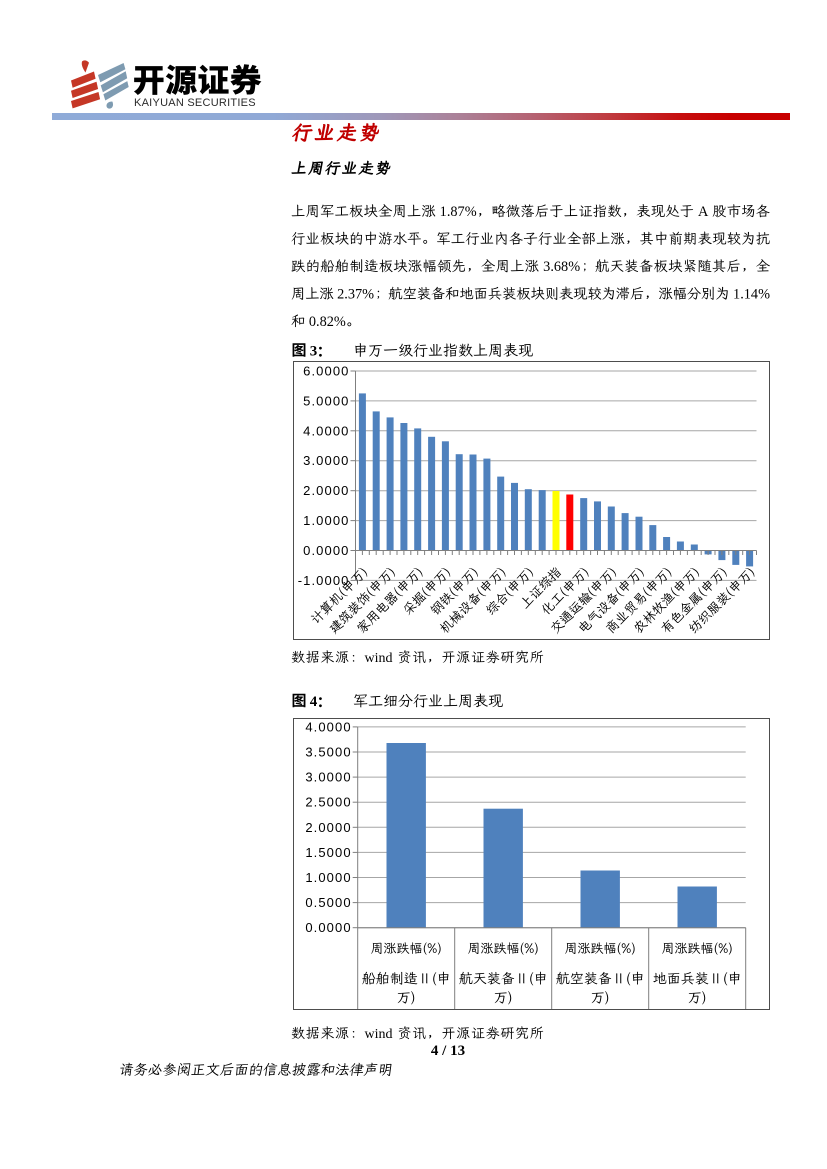  What do you see at coordinates (326, 400) in the screenshot?
I see `svg-text: 5.0000` at bounding box center [326, 400].